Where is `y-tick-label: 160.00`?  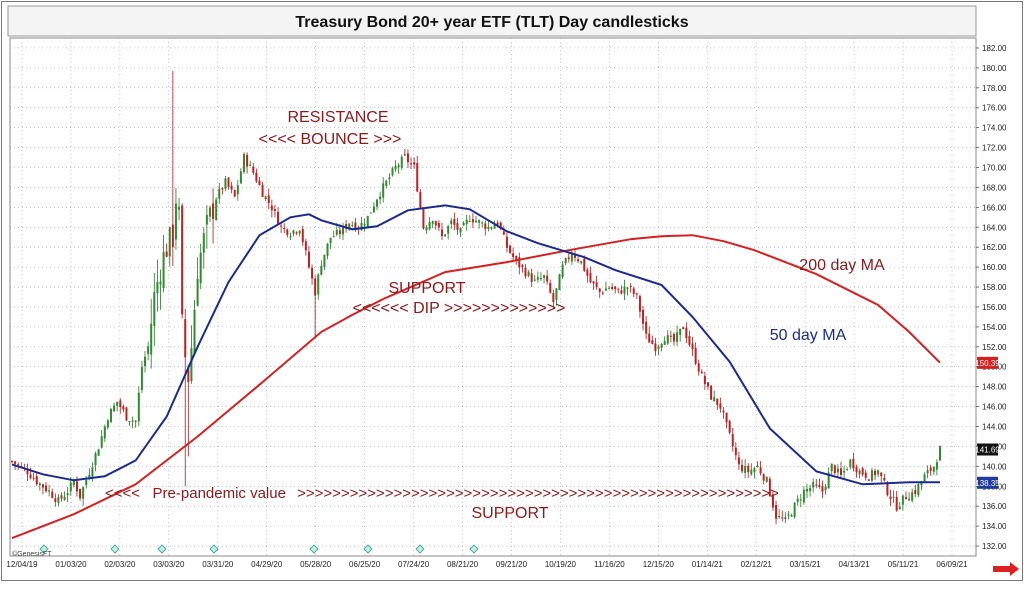
y-tick-label: 160.00 is located at coordinates (994, 267).